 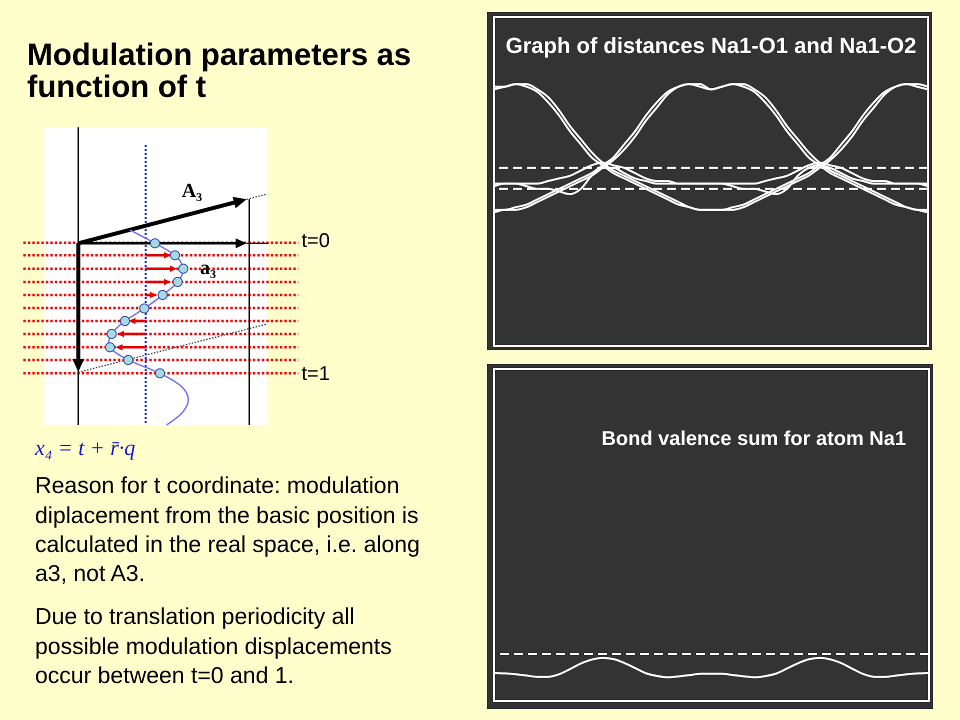 What do you see at coordinates (228, 529) in the screenshot?
I see `text: Reason for t coordinate: modulation diplacement from the basic position is calculated in the real space, i.e. along a3, not A3.` at bounding box center [228, 529].